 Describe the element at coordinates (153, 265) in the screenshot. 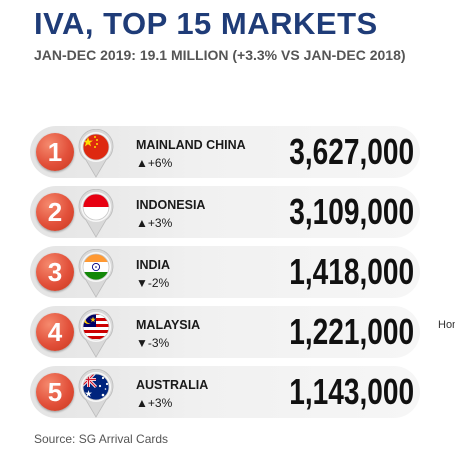

I see `country-name: INDIA` at that location.